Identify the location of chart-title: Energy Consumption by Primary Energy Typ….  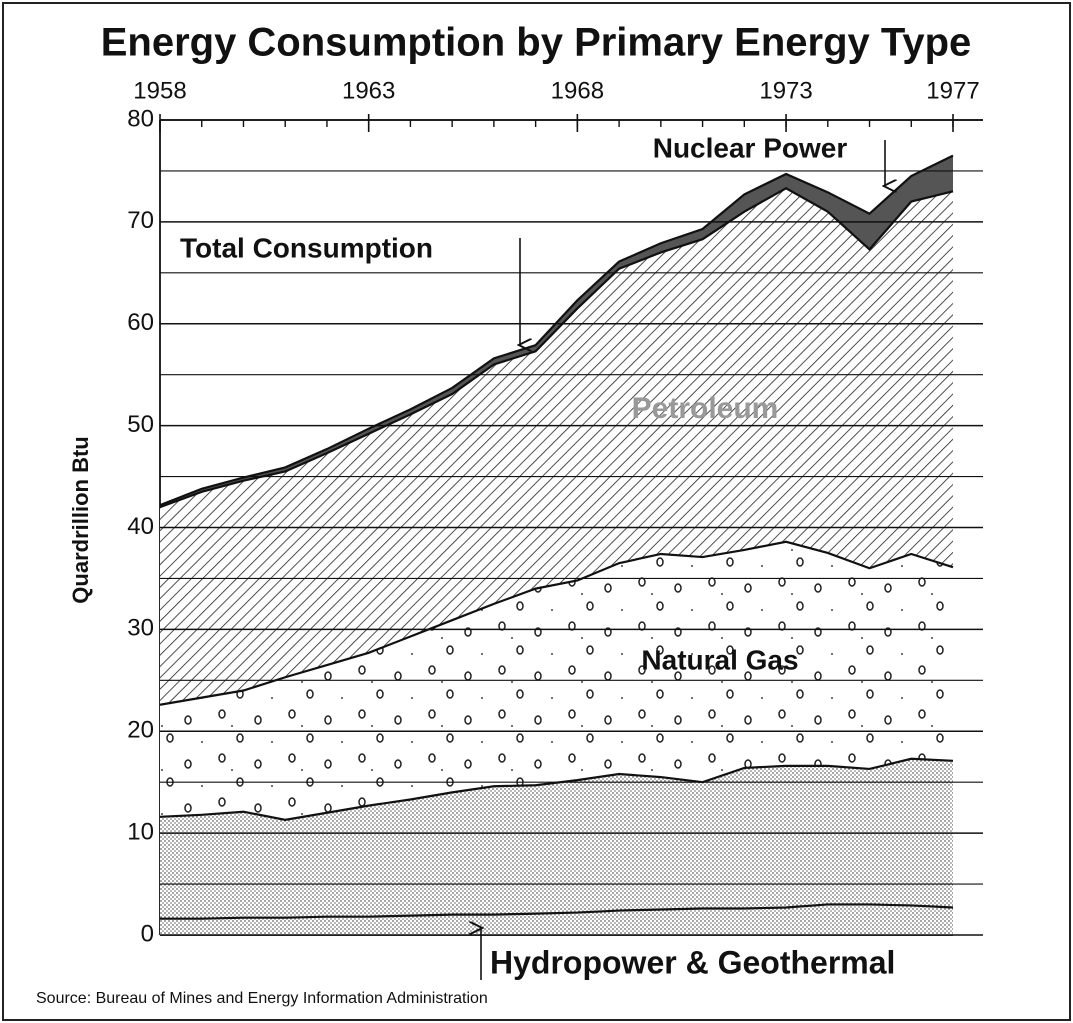
(536, 43).